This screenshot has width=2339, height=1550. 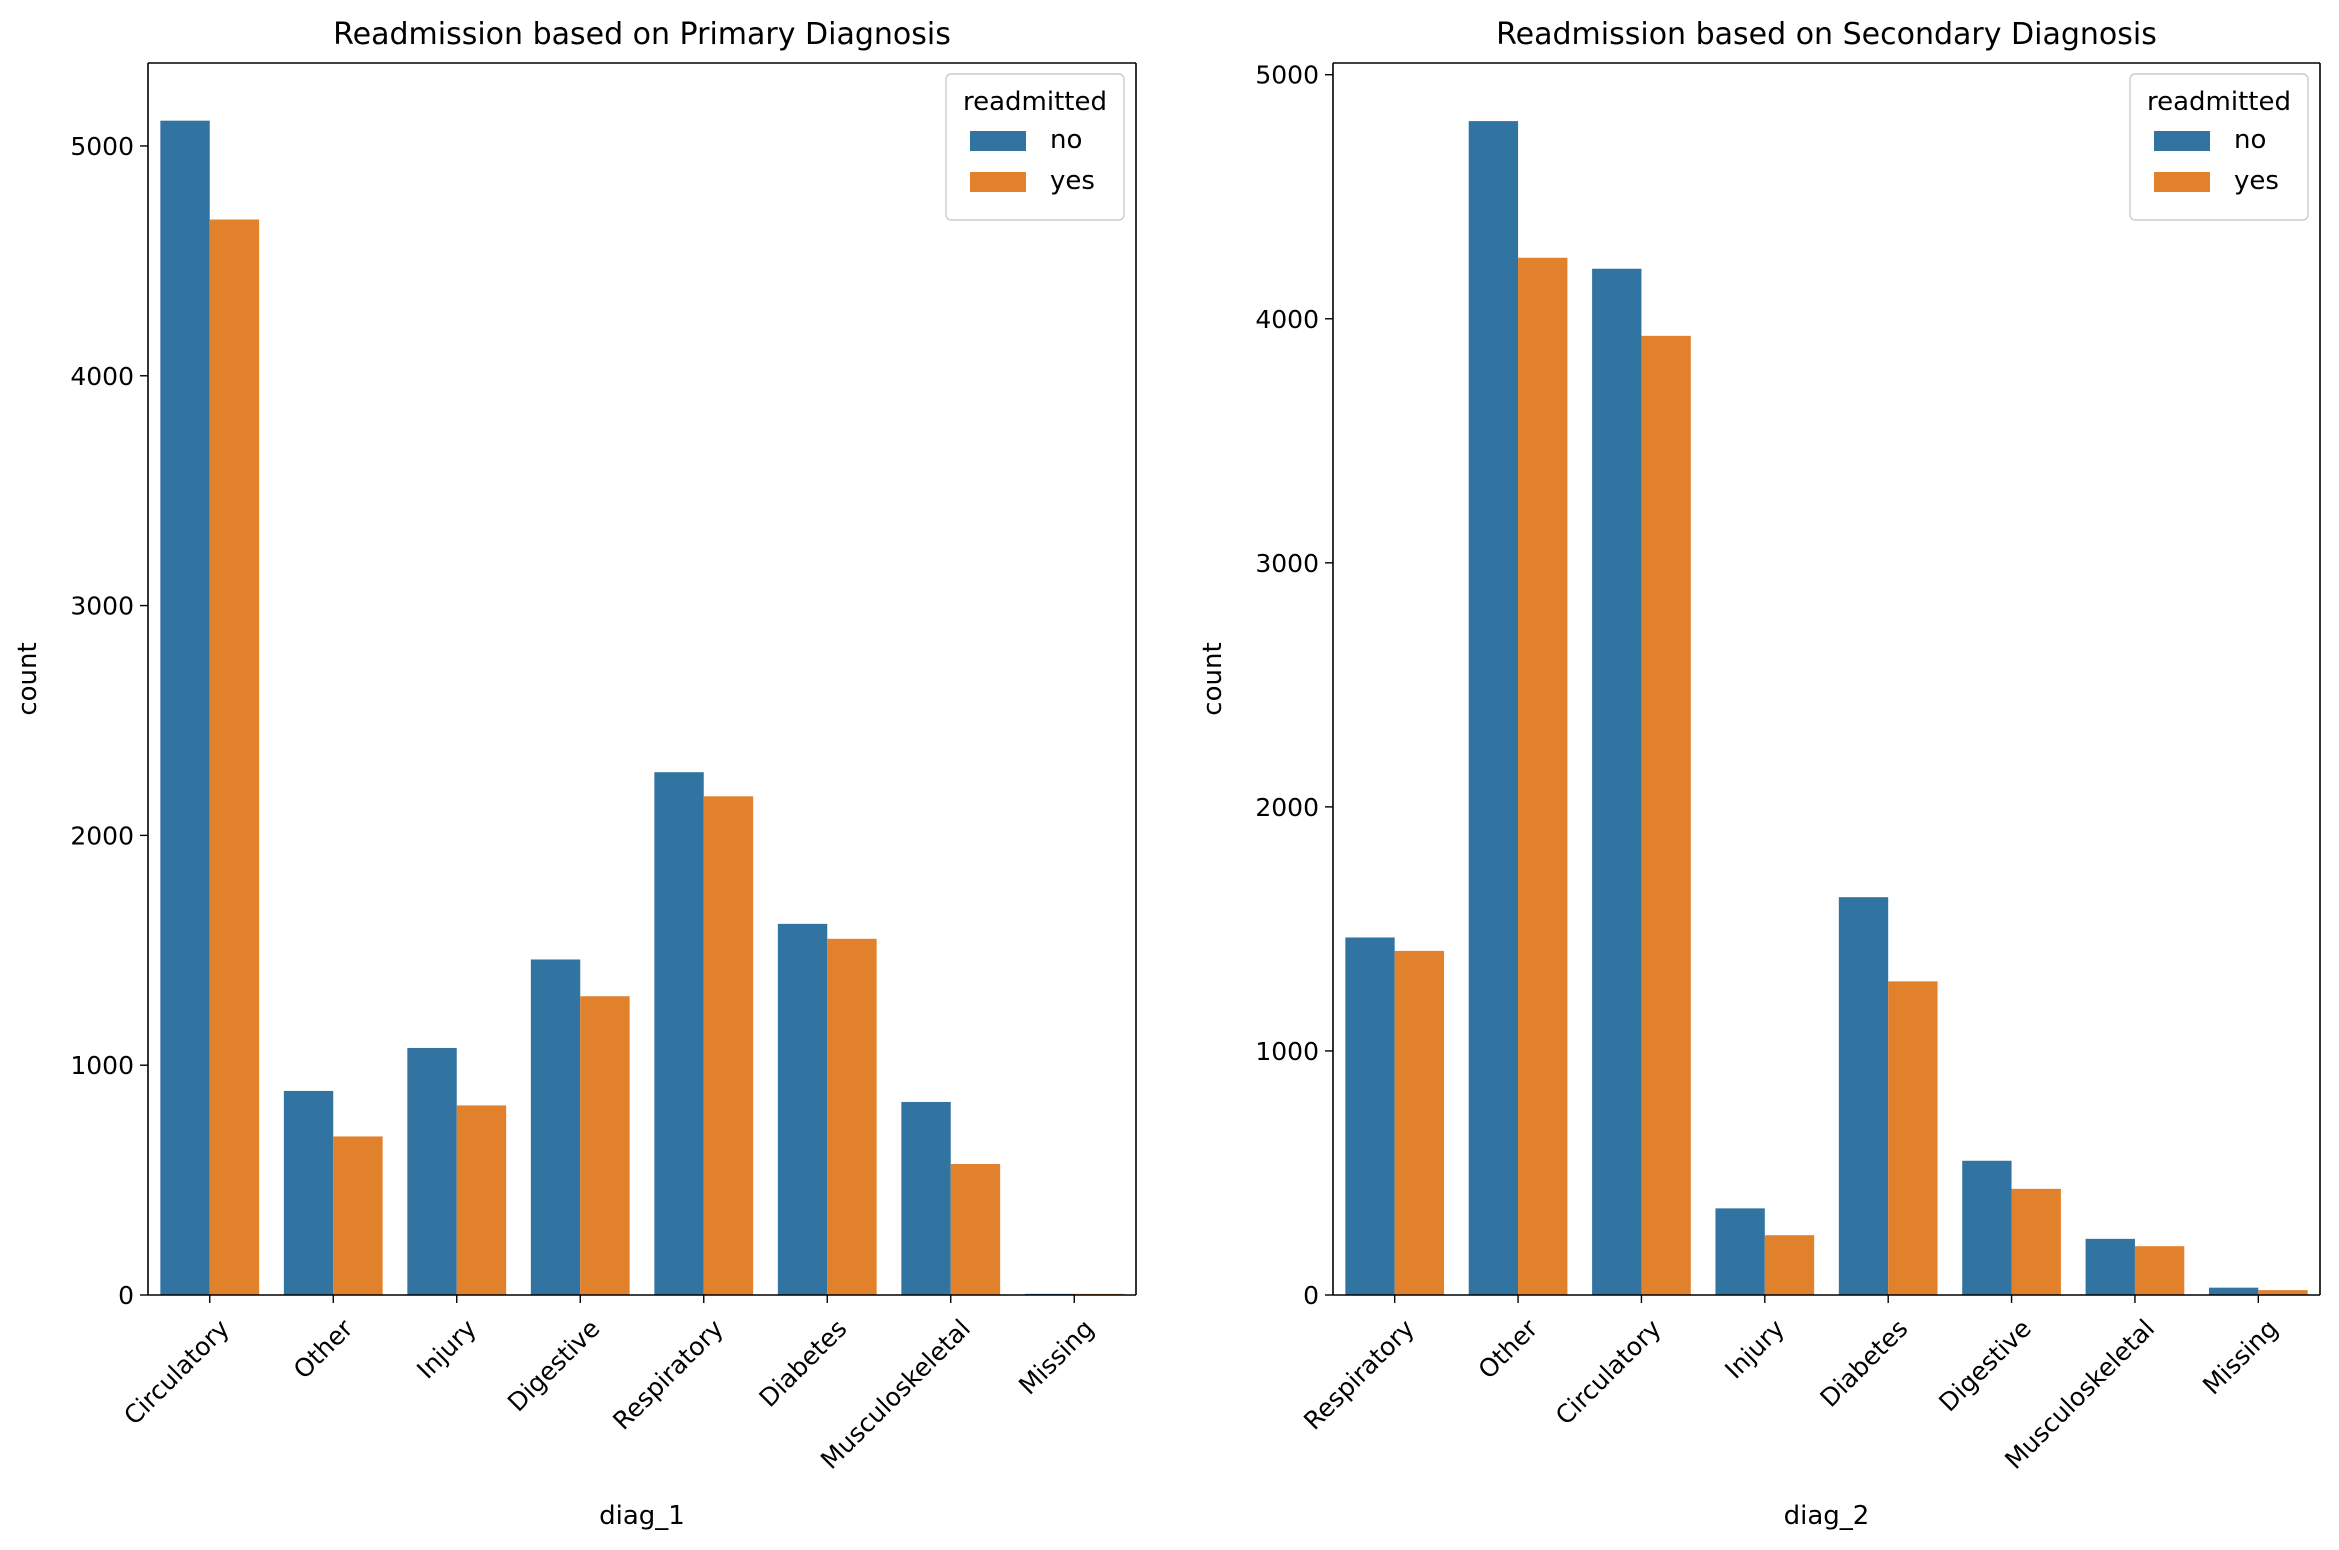 I want to click on bar-no-missing, so click(x=2233, y=1291).